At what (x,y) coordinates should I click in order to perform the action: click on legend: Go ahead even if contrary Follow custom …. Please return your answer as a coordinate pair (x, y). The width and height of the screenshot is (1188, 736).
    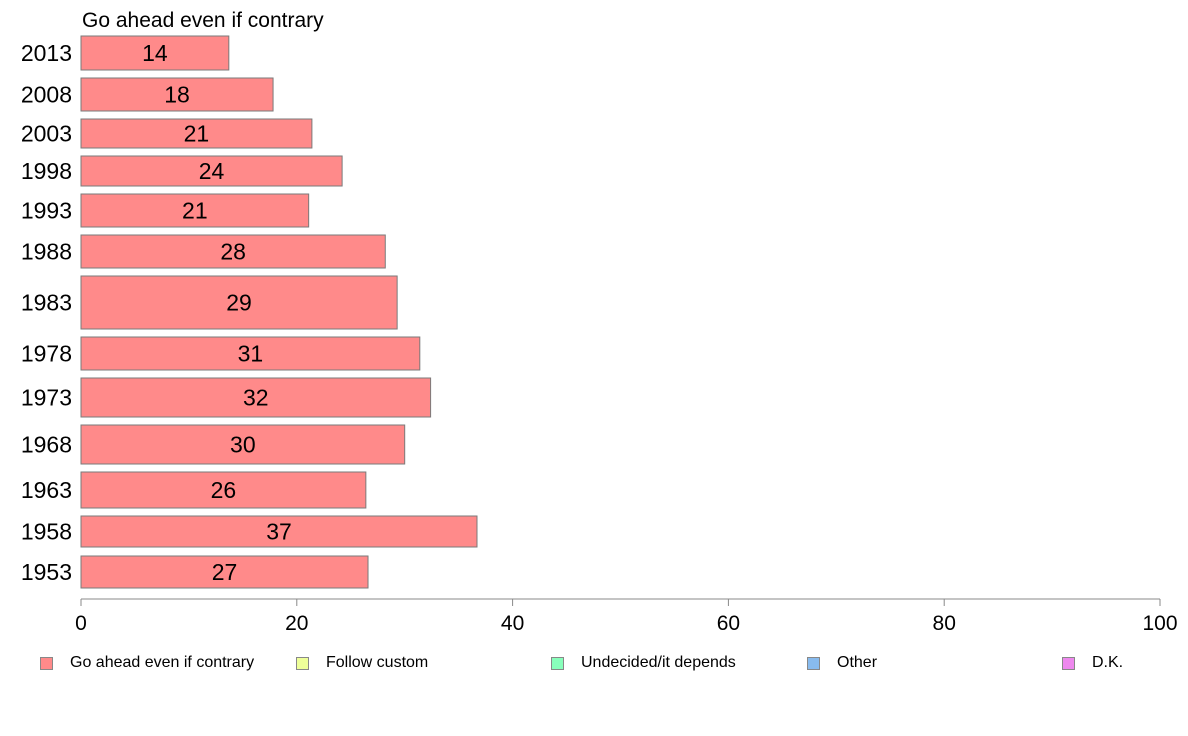
    Looking at the image, I should click on (594, 663).